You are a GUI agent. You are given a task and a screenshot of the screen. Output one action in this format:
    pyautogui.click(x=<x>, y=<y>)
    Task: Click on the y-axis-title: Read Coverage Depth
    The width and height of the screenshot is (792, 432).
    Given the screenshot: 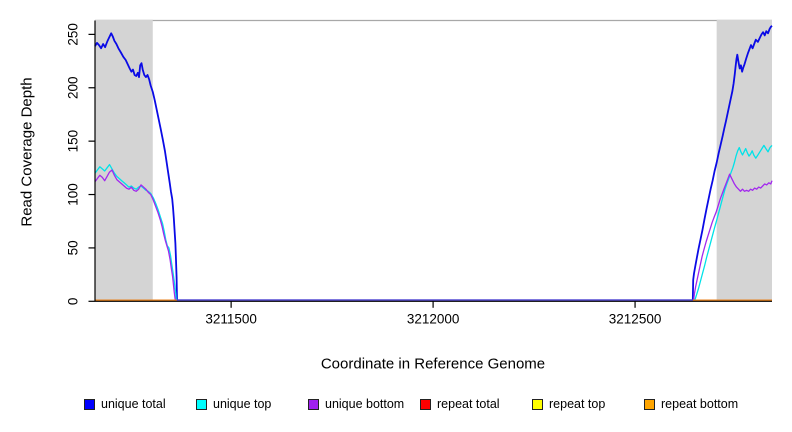 What is the action you would take?
    pyautogui.click(x=27, y=152)
    